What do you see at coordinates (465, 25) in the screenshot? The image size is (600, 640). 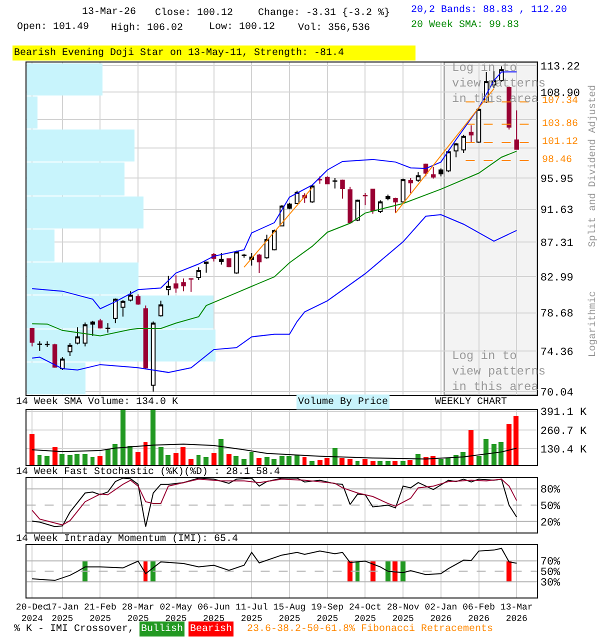 I see `text: 20 Week SMA: 99.83` at bounding box center [465, 25].